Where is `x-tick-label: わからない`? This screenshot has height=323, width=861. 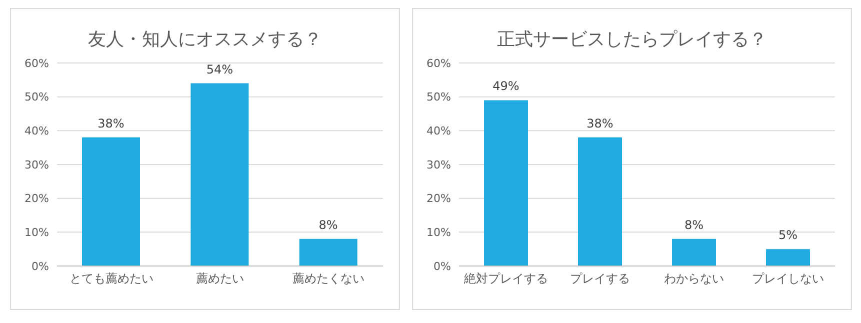
x-tick-label: わからない is located at coordinates (694, 279).